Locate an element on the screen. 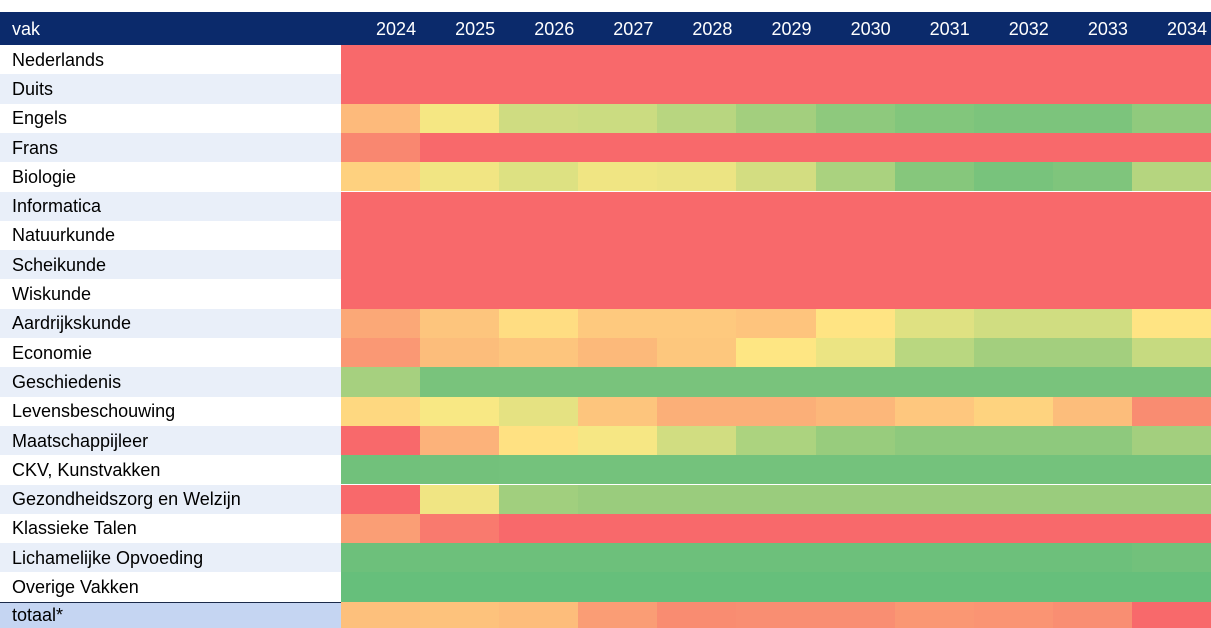  header-cell: 2027 is located at coordinates (618, 28).